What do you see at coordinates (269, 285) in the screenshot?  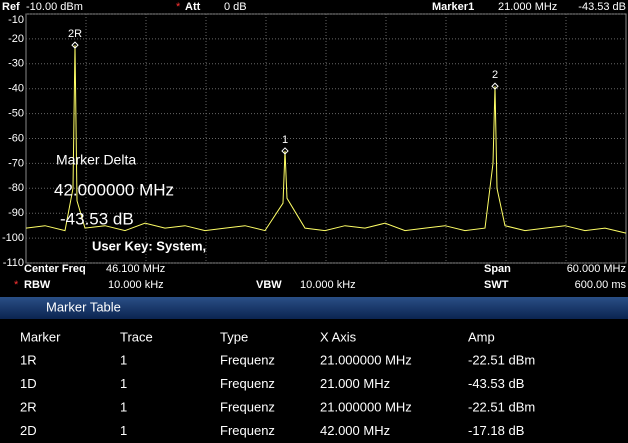 I see `vbw-label: VBW` at bounding box center [269, 285].